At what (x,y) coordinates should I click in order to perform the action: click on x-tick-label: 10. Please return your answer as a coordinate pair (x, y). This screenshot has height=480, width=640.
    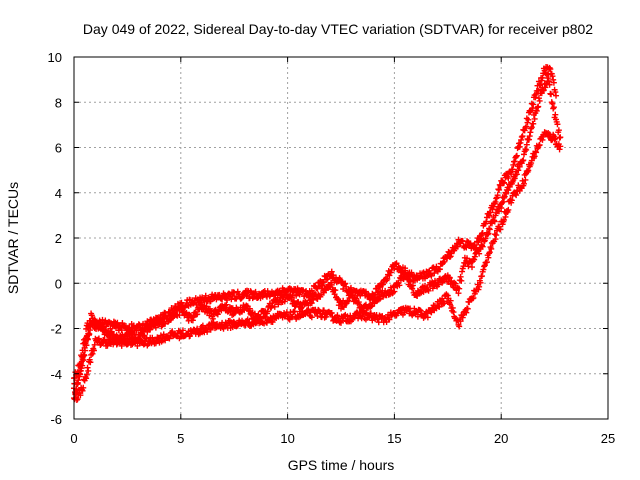
    Looking at the image, I should click on (287, 438).